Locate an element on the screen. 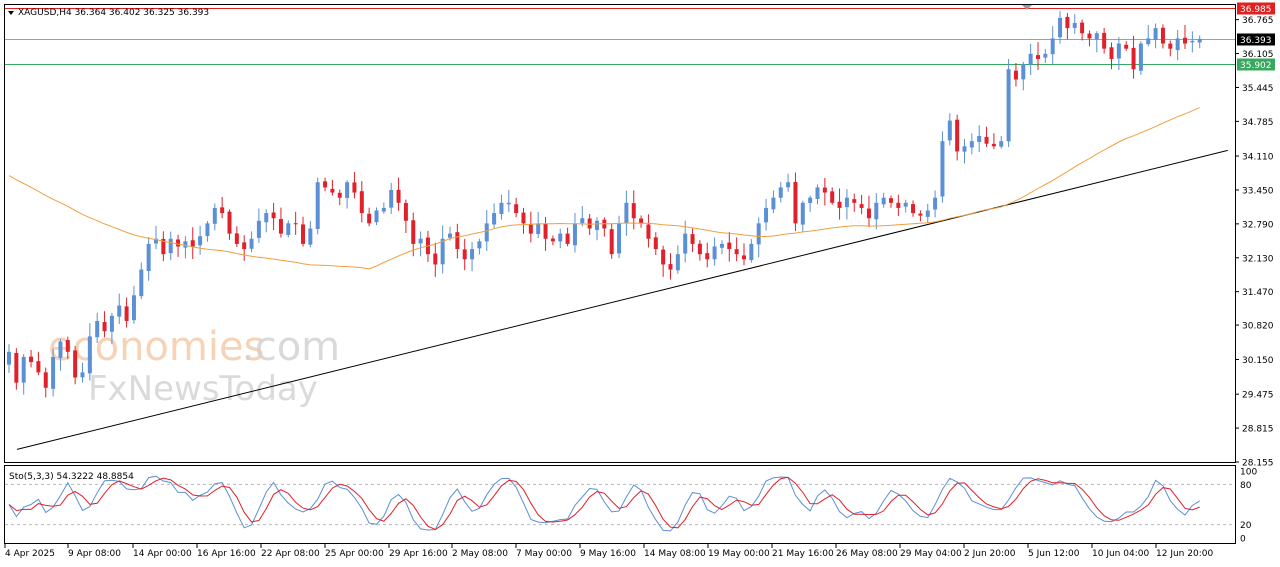  shift-marker-icon is located at coordinates (1027, 7).